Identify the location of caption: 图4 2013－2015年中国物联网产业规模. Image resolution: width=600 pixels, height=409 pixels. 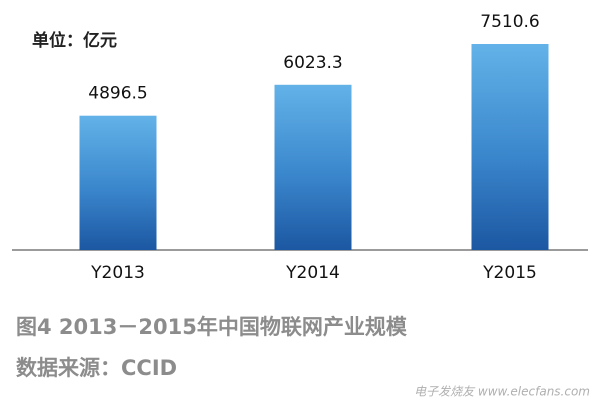
(212, 327).